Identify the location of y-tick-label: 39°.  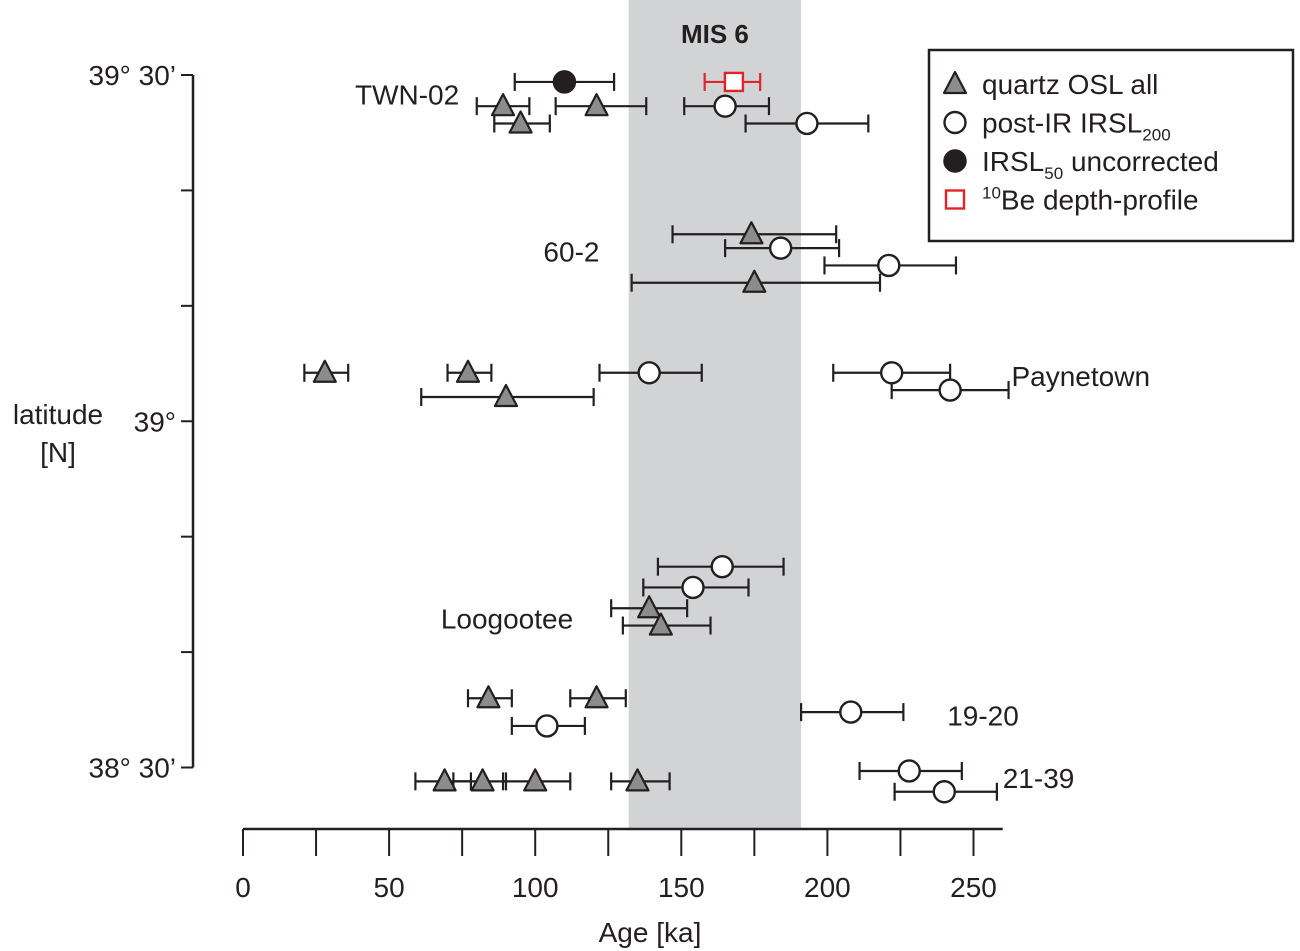
(155, 421).